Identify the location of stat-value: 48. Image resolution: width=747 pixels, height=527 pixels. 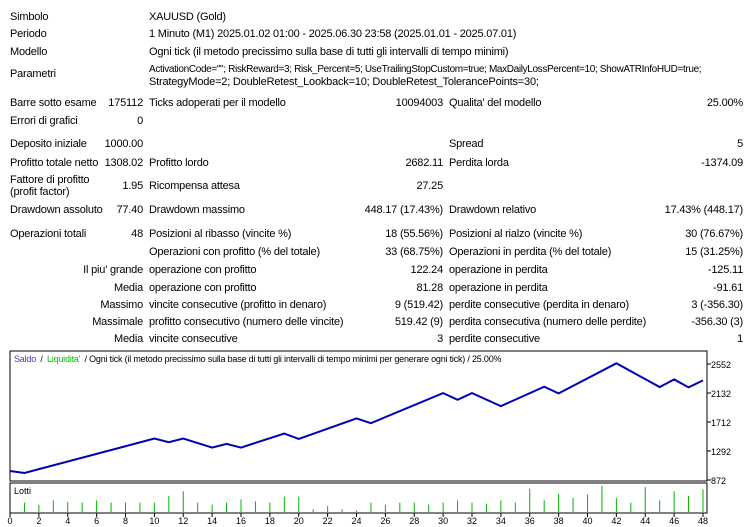
(137, 234).